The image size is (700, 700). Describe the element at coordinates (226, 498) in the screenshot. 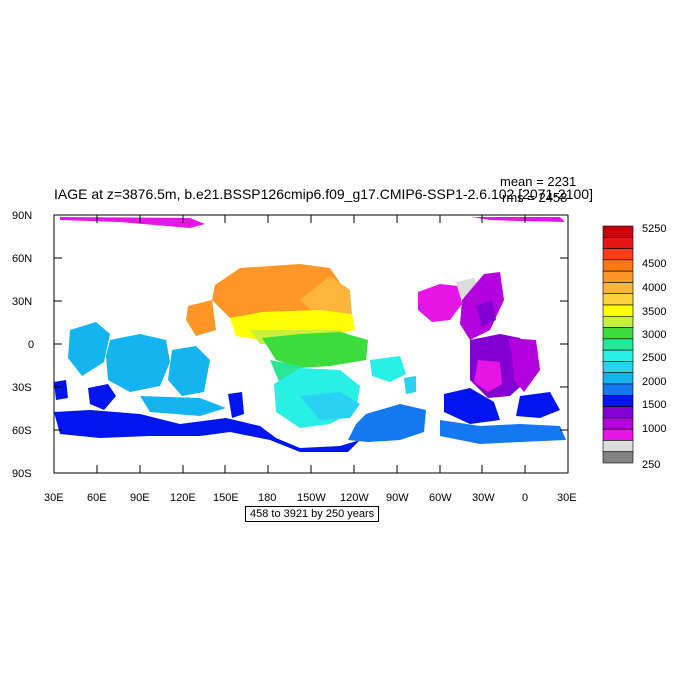

I see `x-tick-label: 150E` at that location.